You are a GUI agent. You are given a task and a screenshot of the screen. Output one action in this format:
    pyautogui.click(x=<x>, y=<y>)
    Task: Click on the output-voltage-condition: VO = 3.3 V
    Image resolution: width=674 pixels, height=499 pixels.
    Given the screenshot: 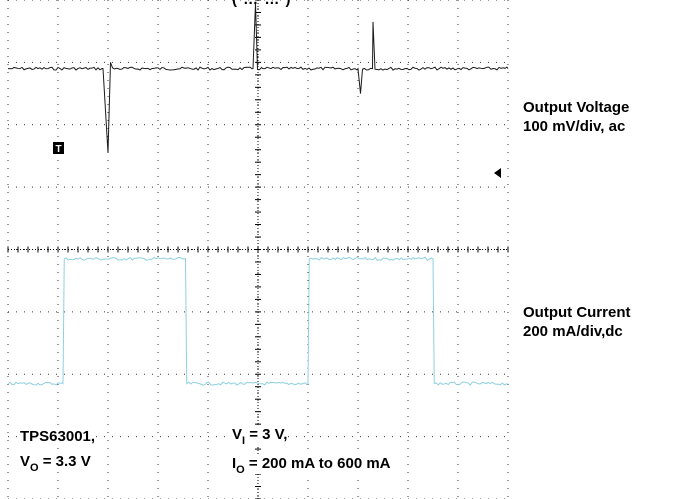 What is the action you would take?
    pyautogui.click(x=55, y=463)
    